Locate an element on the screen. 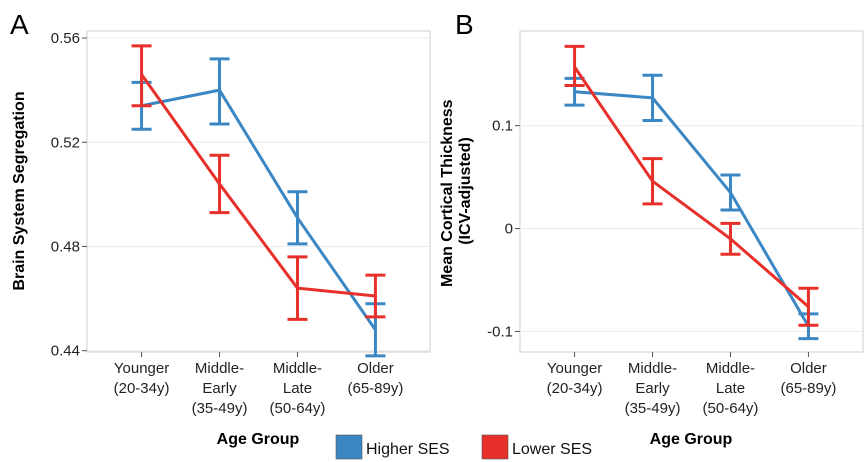 The image size is (866, 462). panel-b-x-tick-label: Older (65-89y) is located at coordinates (809, 378).